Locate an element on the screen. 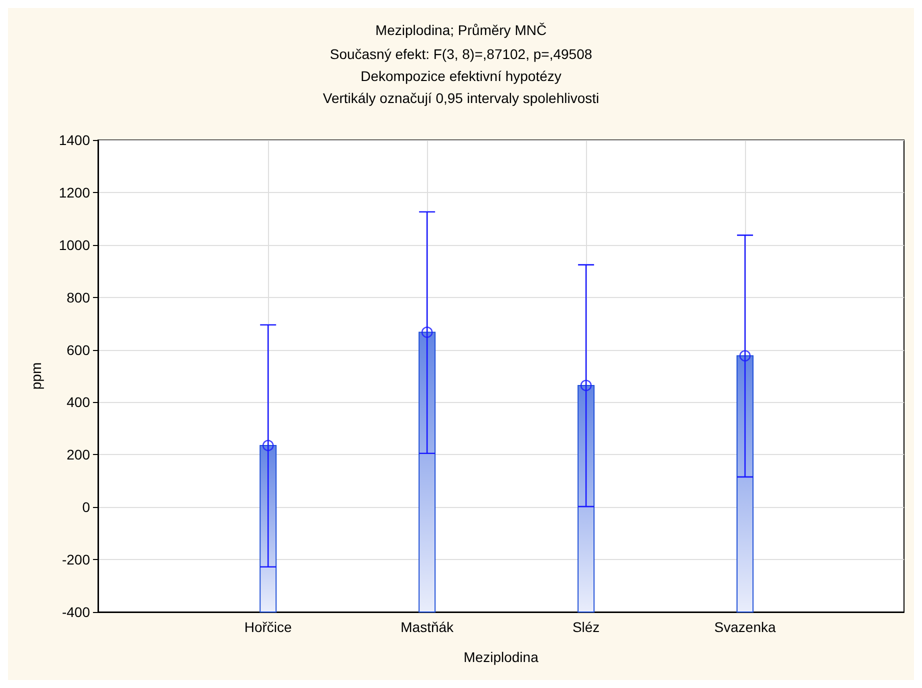 This screenshot has height=688, width=922. y-tick-label: 600 is located at coordinates (78, 350).